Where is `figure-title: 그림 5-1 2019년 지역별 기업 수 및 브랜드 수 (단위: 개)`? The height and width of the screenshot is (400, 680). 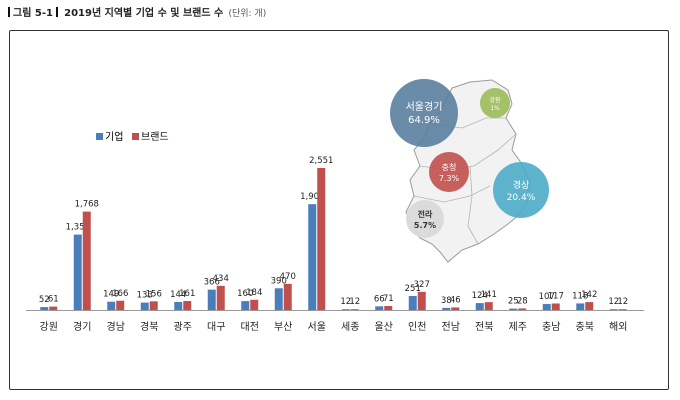 figure-title: 그림 5-1 2019년 지역별 기업 수 및 브랜드 수 (단위: 개) is located at coordinates (137, 14).